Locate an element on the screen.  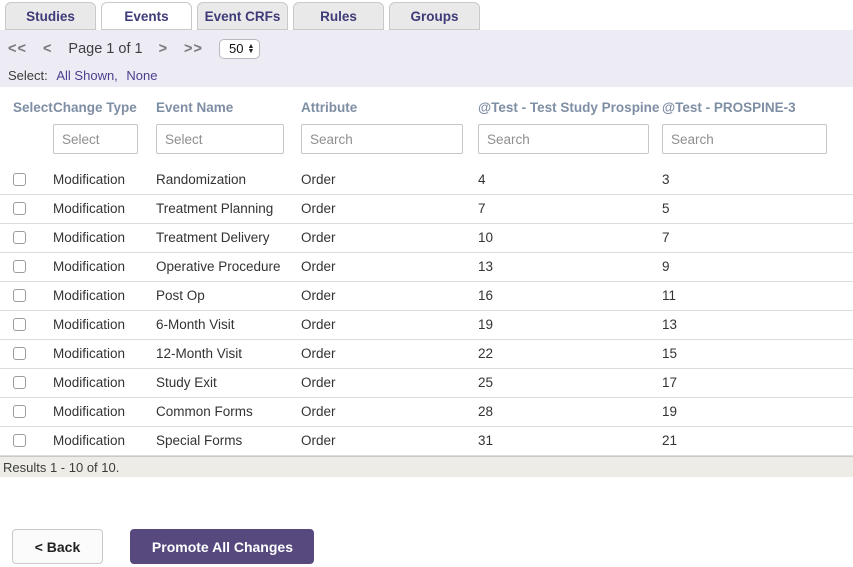
column-header-attribute: Attribute is located at coordinates (329, 107).